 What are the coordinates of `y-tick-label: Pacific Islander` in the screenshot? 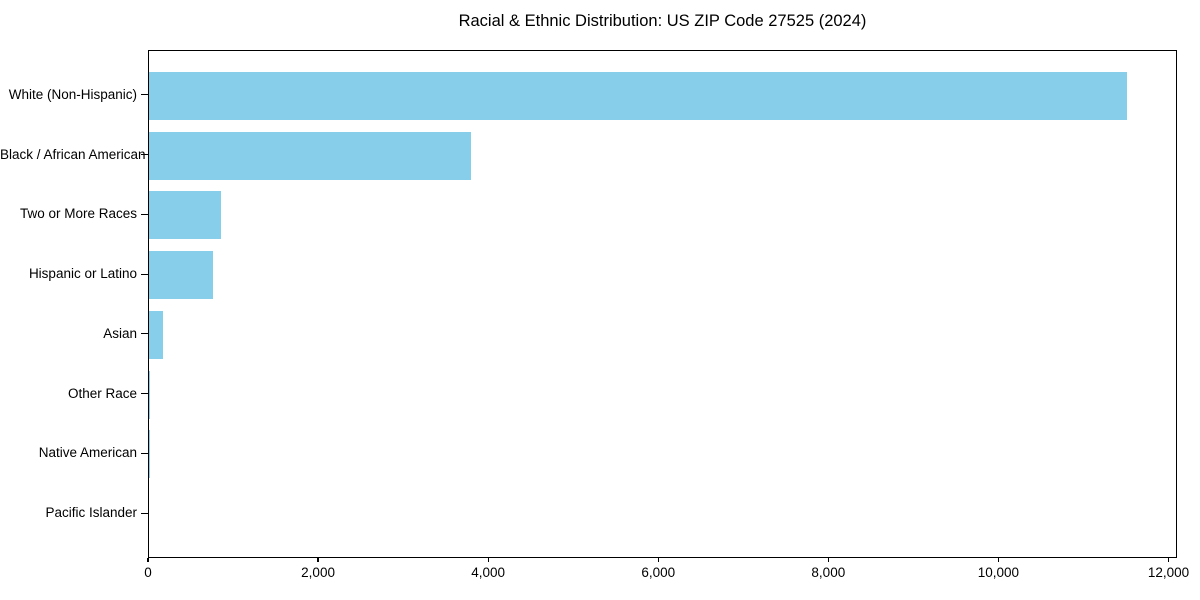 It's located at (91, 513).